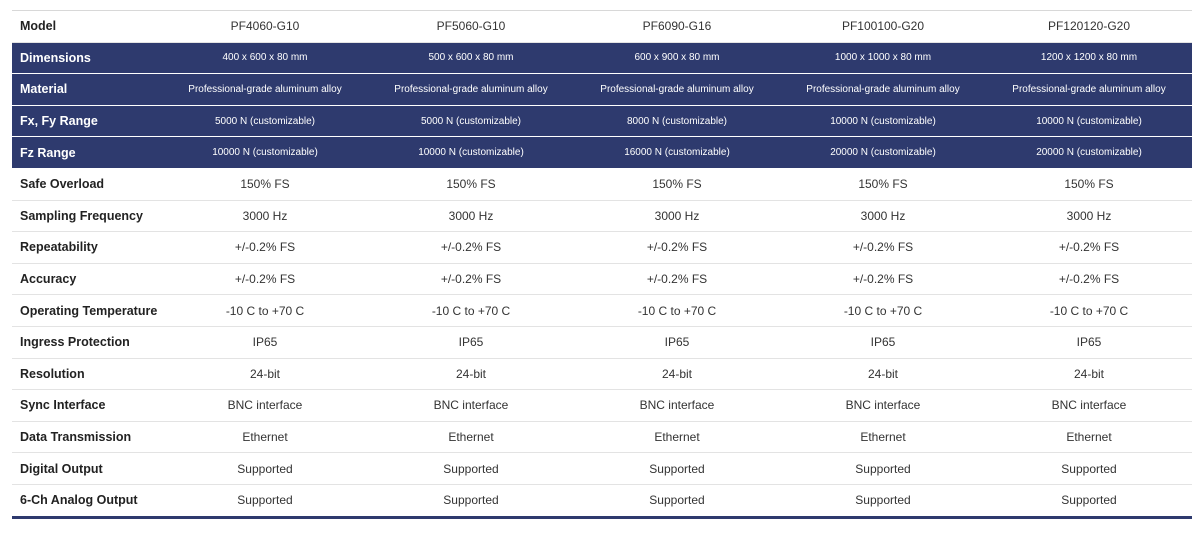 The width and height of the screenshot is (1200, 534). Describe the element at coordinates (265, 58) in the screenshot. I see `cell: 400 x 600 x 80 mm` at that location.